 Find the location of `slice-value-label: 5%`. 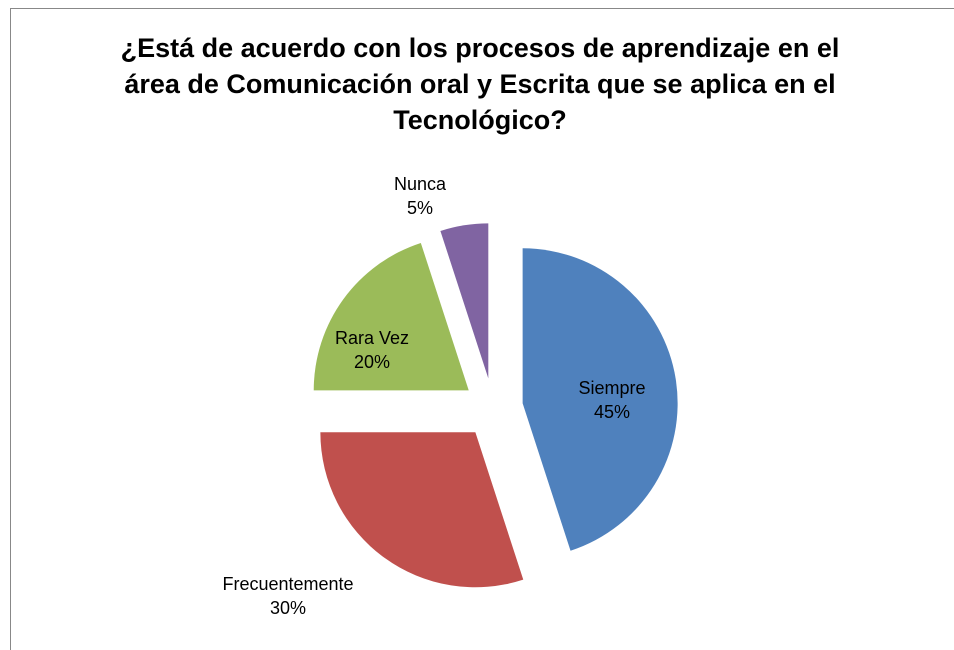

slice-value-label: 5% is located at coordinates (420, 208).